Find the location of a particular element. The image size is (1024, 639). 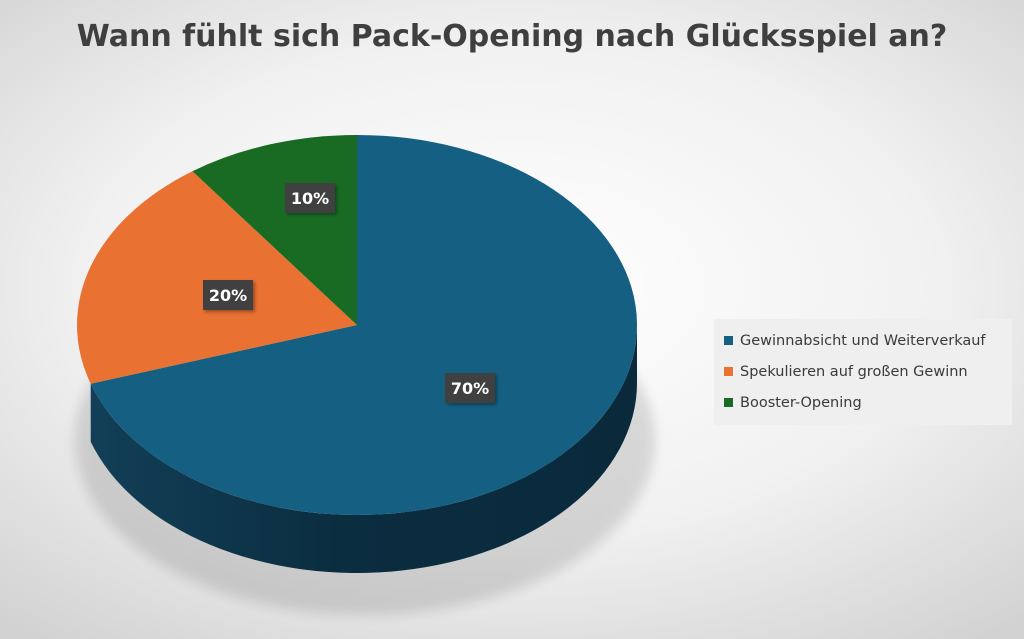

data-label-text: 10% is located at coordinates (310, 198).